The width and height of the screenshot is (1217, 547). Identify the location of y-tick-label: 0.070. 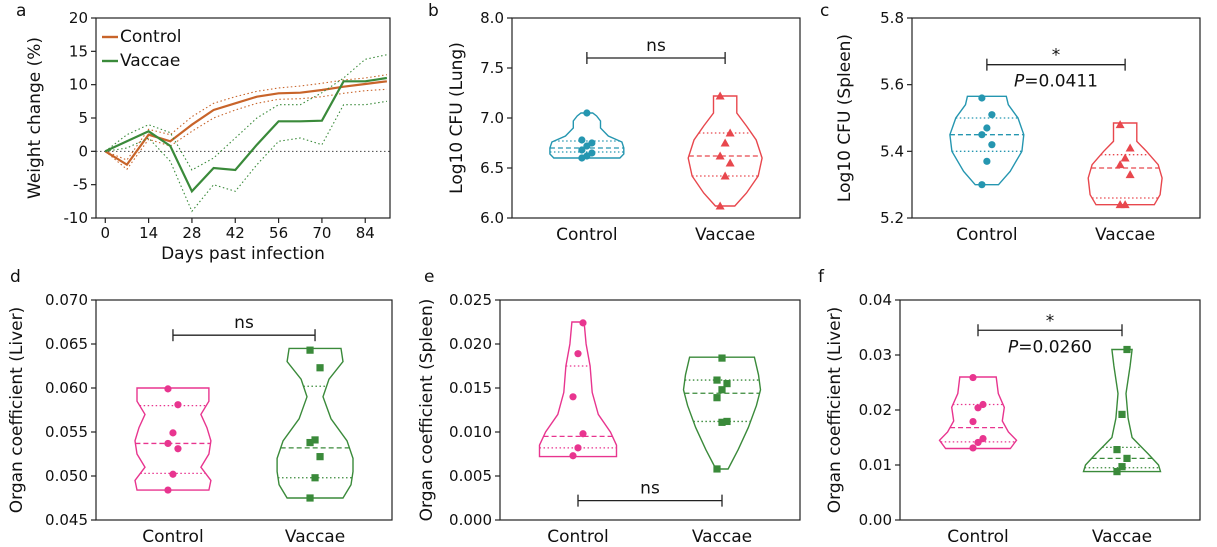
(66, 300).